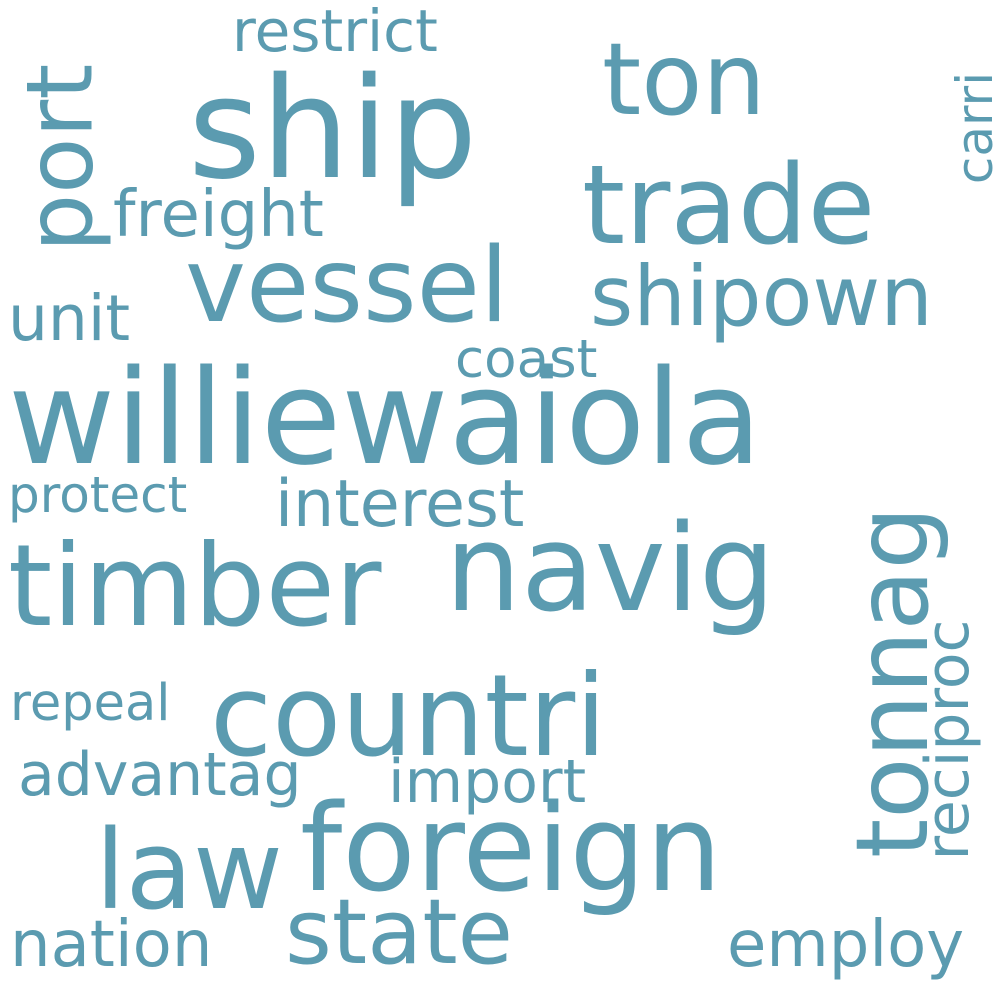 This screenshot has width=1000, height=1000. Describe the element at coordinates (385, 417) in the screenshot. I see `word-williewaiola: williewaiola` at that location.